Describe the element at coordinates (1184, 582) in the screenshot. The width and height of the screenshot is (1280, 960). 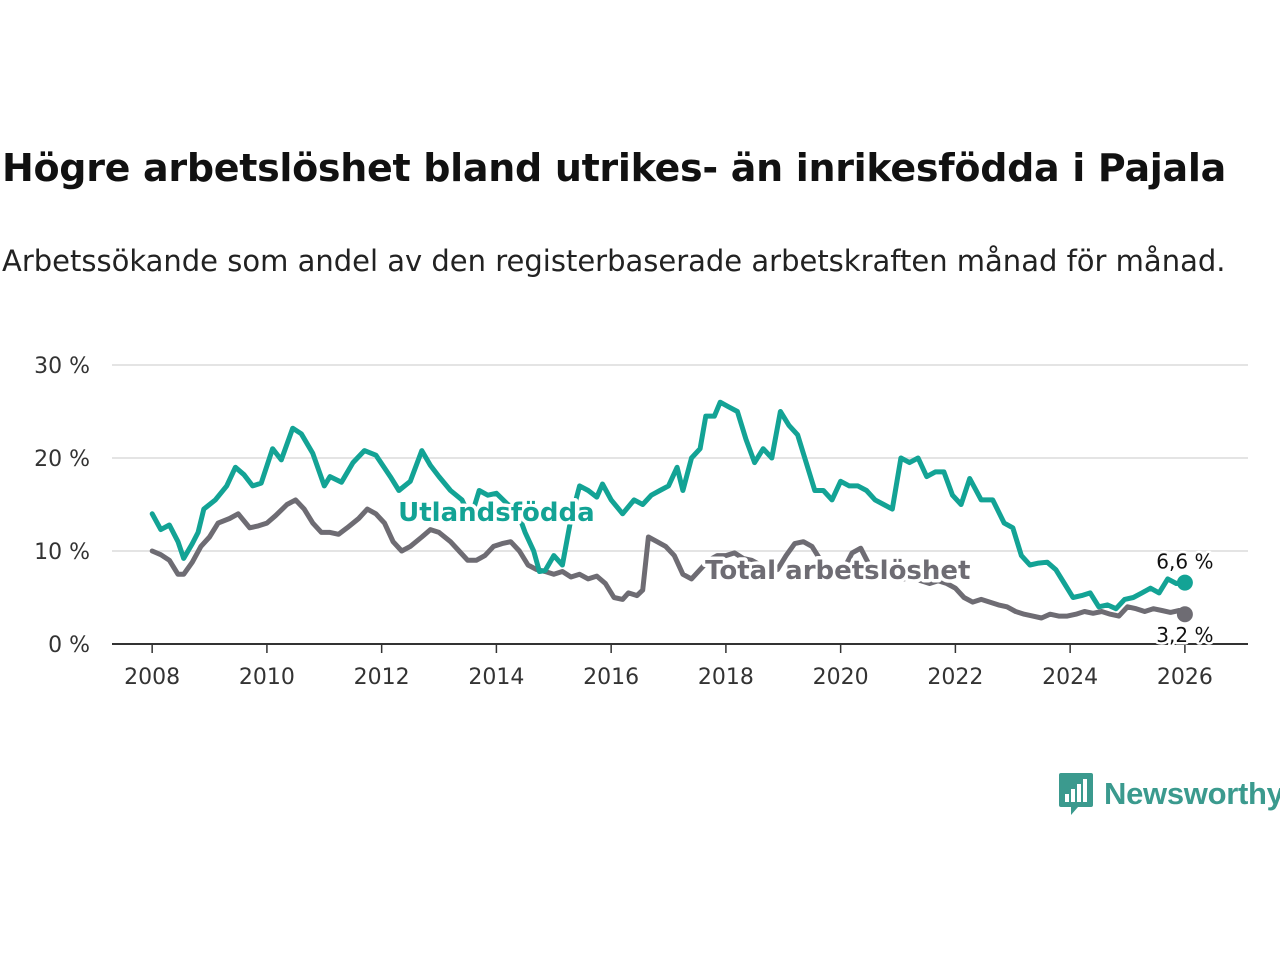
I see `utlandsfodda-end-marker` at that location.